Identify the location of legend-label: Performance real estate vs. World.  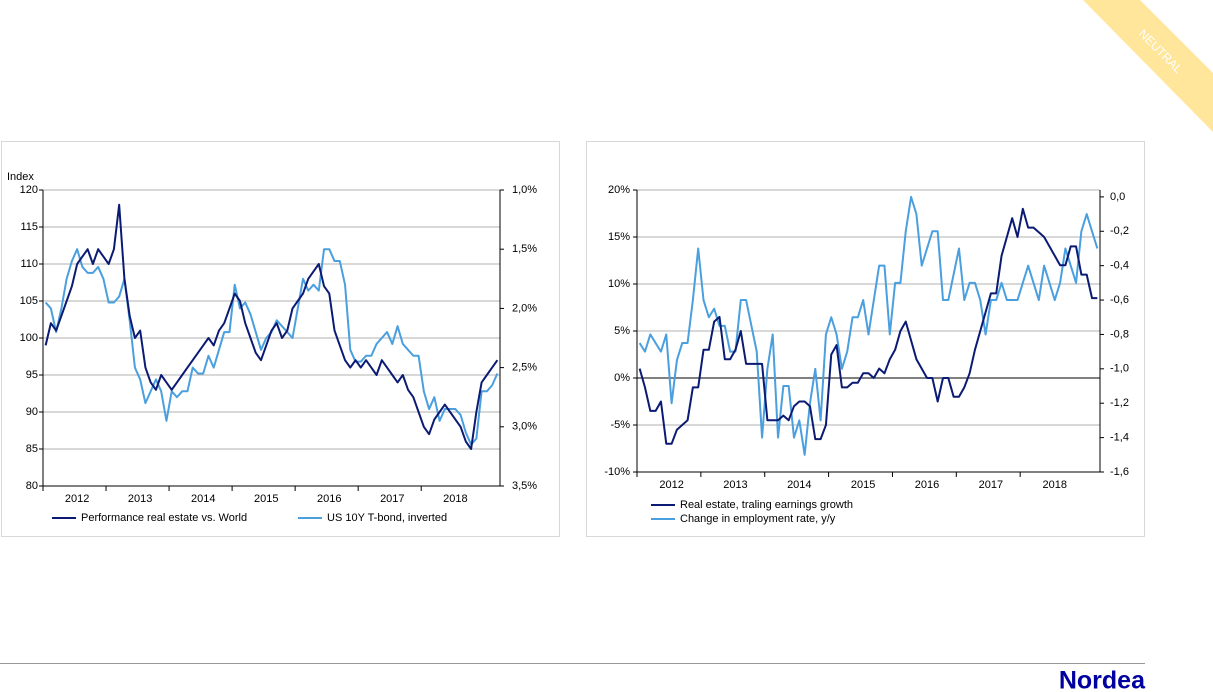
(164, 518).